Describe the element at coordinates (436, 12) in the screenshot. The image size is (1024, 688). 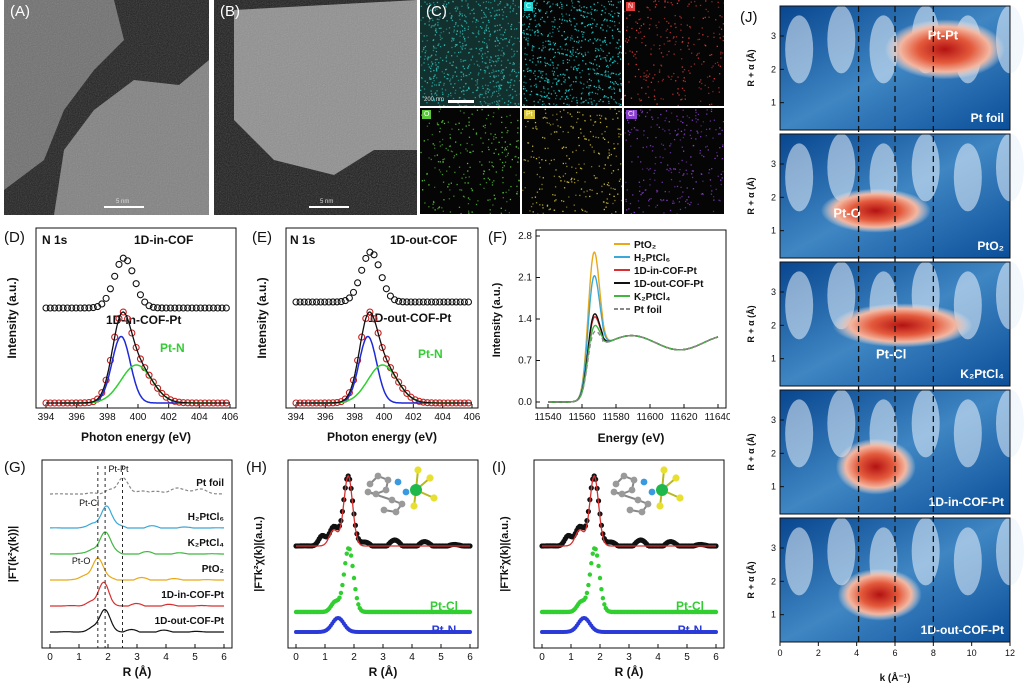
I see `panel-label-c: (C)` at that location.